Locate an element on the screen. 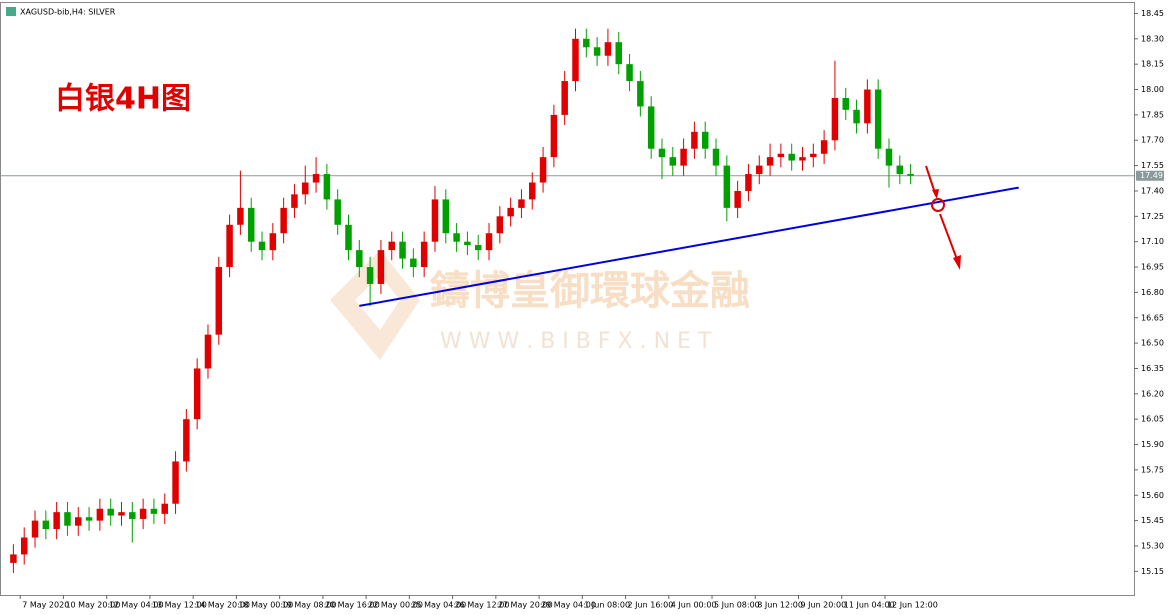  marker-circle is located at coordinates (938, 205).